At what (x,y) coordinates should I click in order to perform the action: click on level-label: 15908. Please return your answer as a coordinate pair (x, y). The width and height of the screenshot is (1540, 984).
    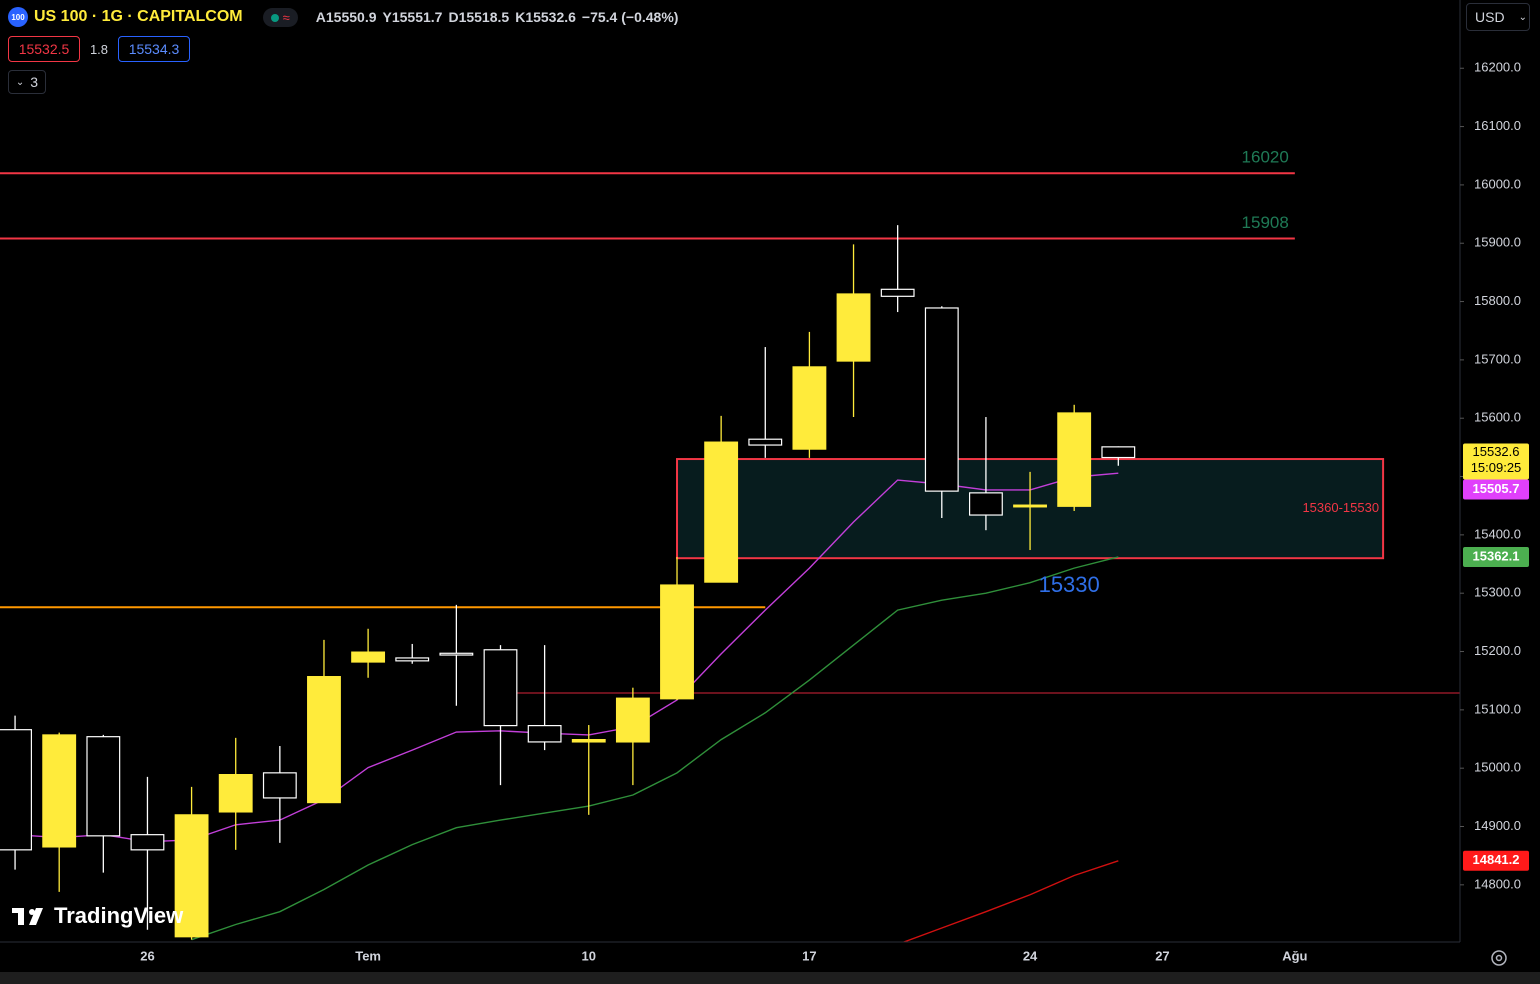
    Looking at the image, I should click on (1265, 222).